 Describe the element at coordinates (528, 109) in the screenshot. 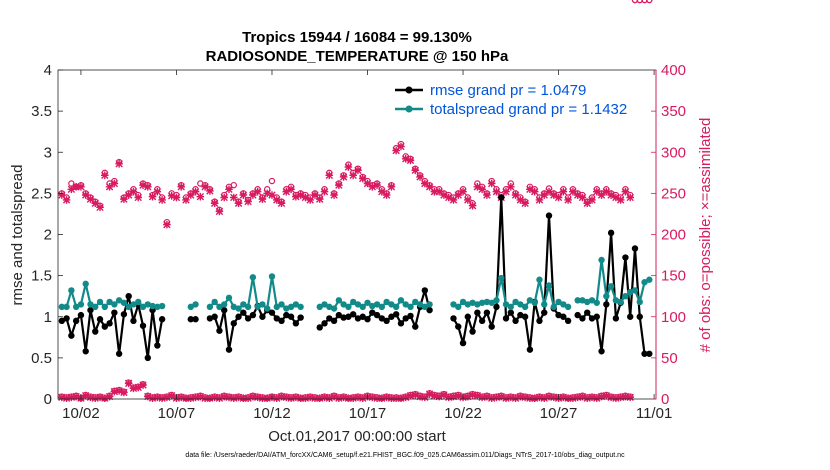

I see `legend-spread-label: totalspread grand pr = 1.1432` at that location.